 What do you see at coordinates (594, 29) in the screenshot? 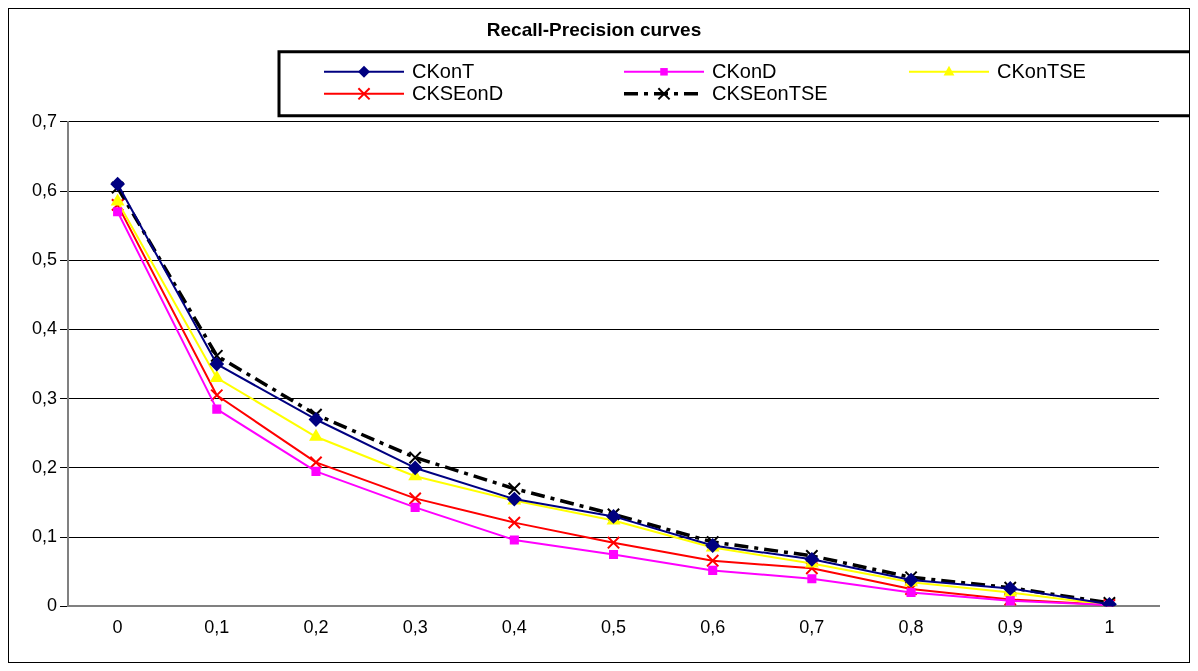
I see `chart-title: Recall-Precision curves` at bounding box center [594, 29].